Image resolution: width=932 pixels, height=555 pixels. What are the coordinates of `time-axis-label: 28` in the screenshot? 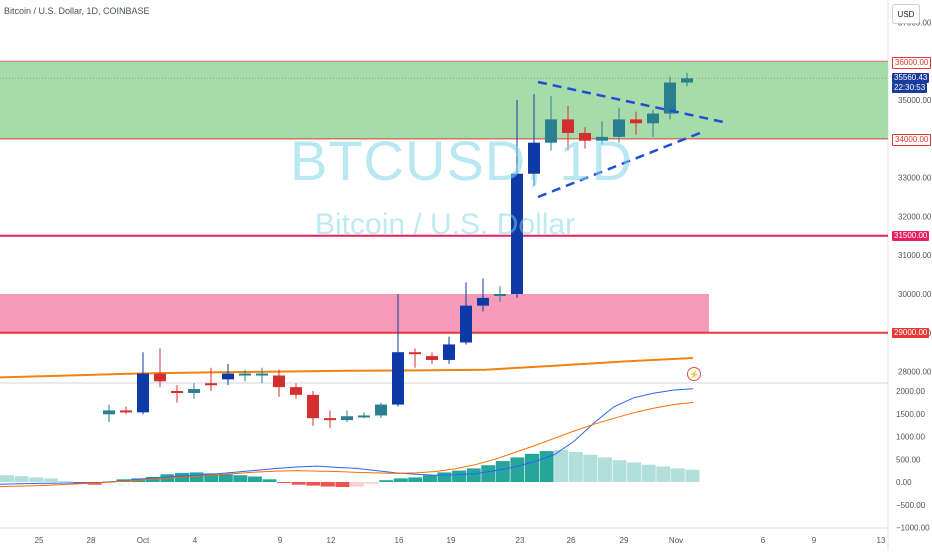 It's located at (91, 540).